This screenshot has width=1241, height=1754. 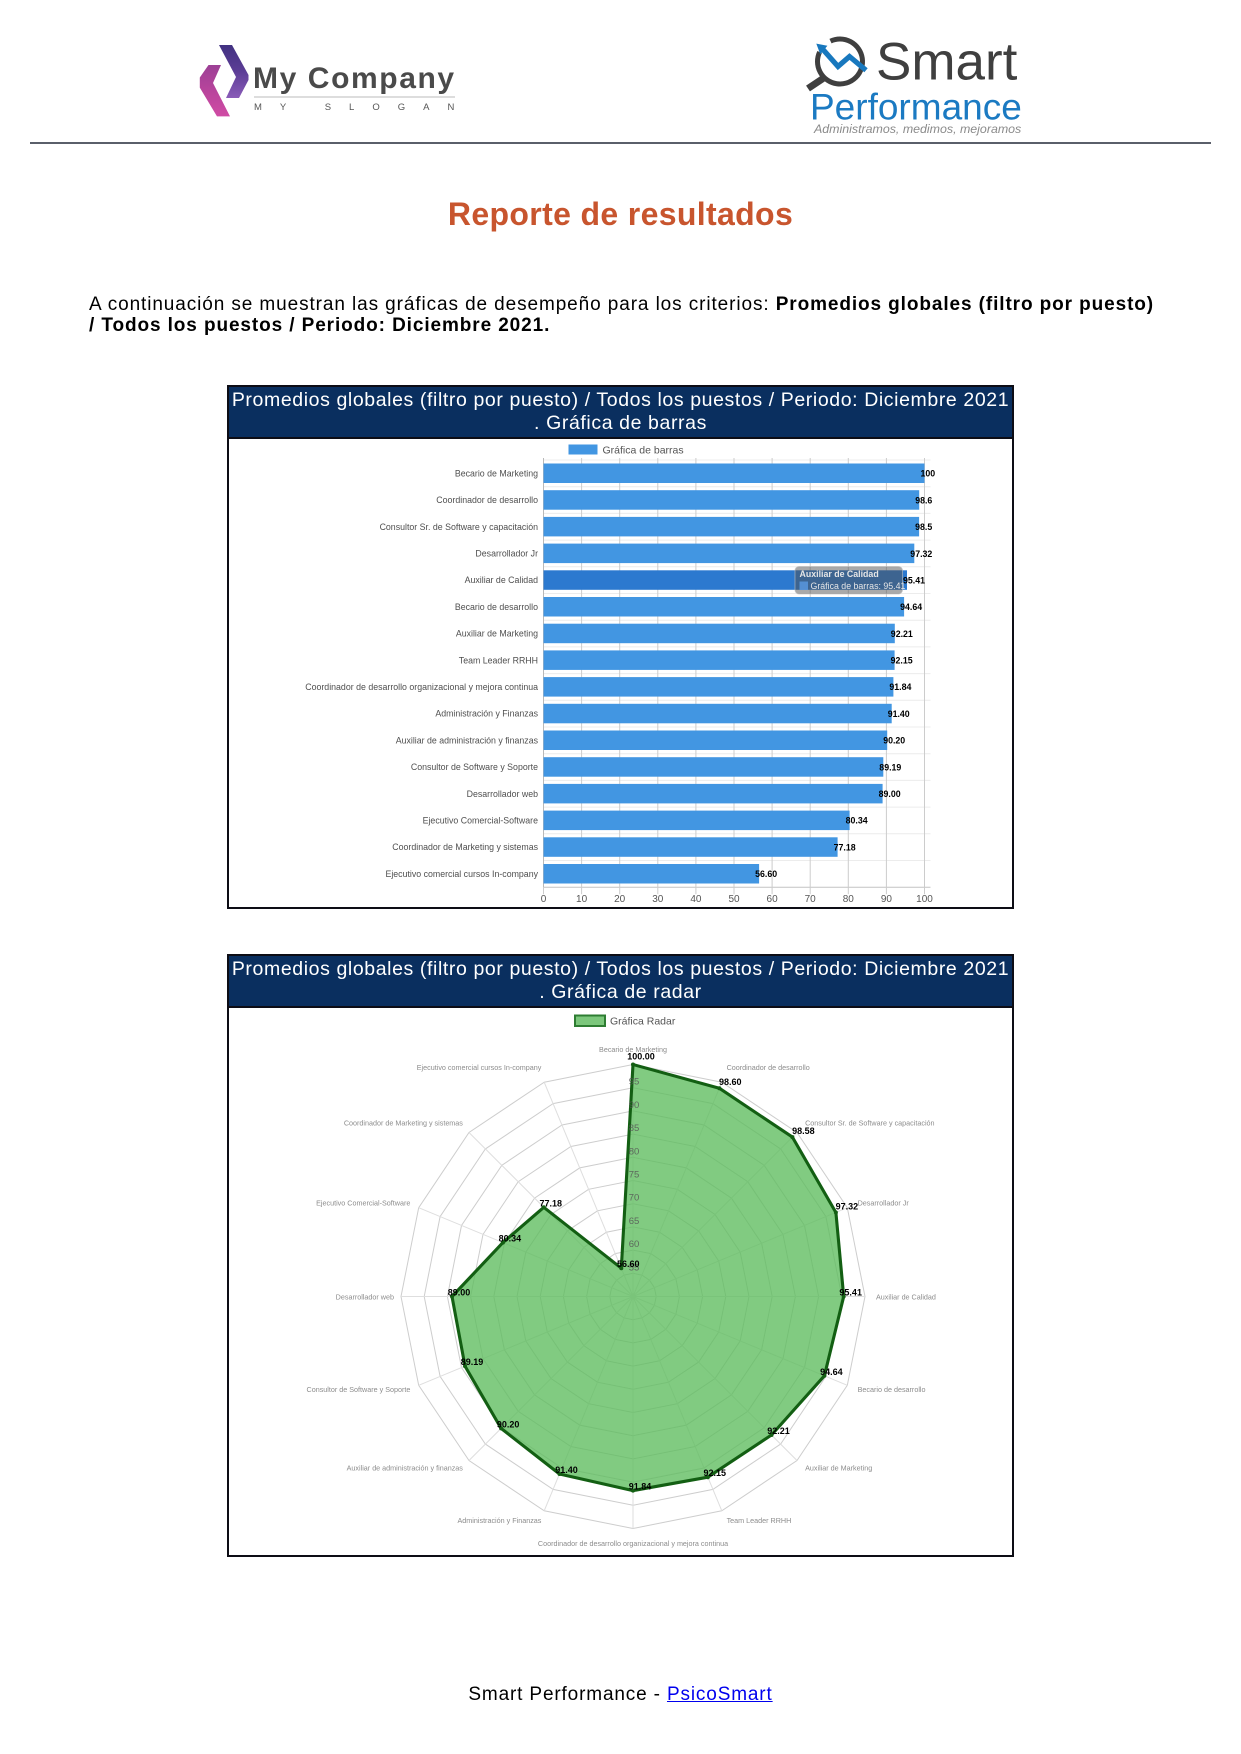 I want to click on svg-text: 50, so click(x=734, y=899).